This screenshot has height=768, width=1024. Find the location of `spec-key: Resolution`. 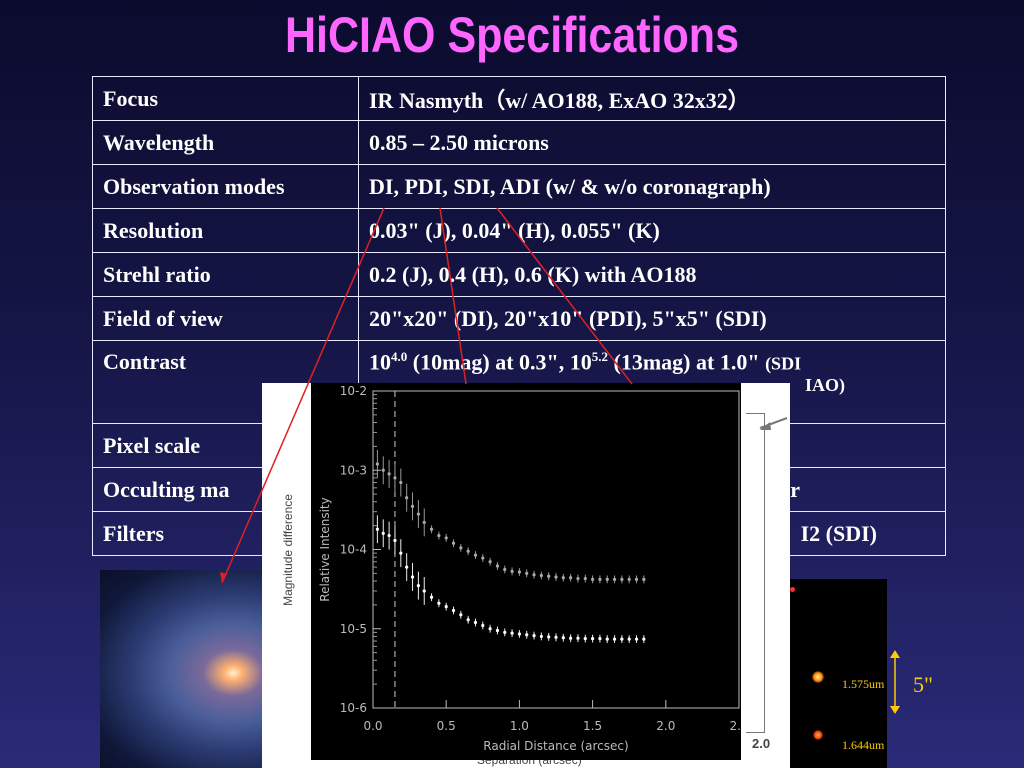

spec-key: Resolution is located at coordinates (225, 230).